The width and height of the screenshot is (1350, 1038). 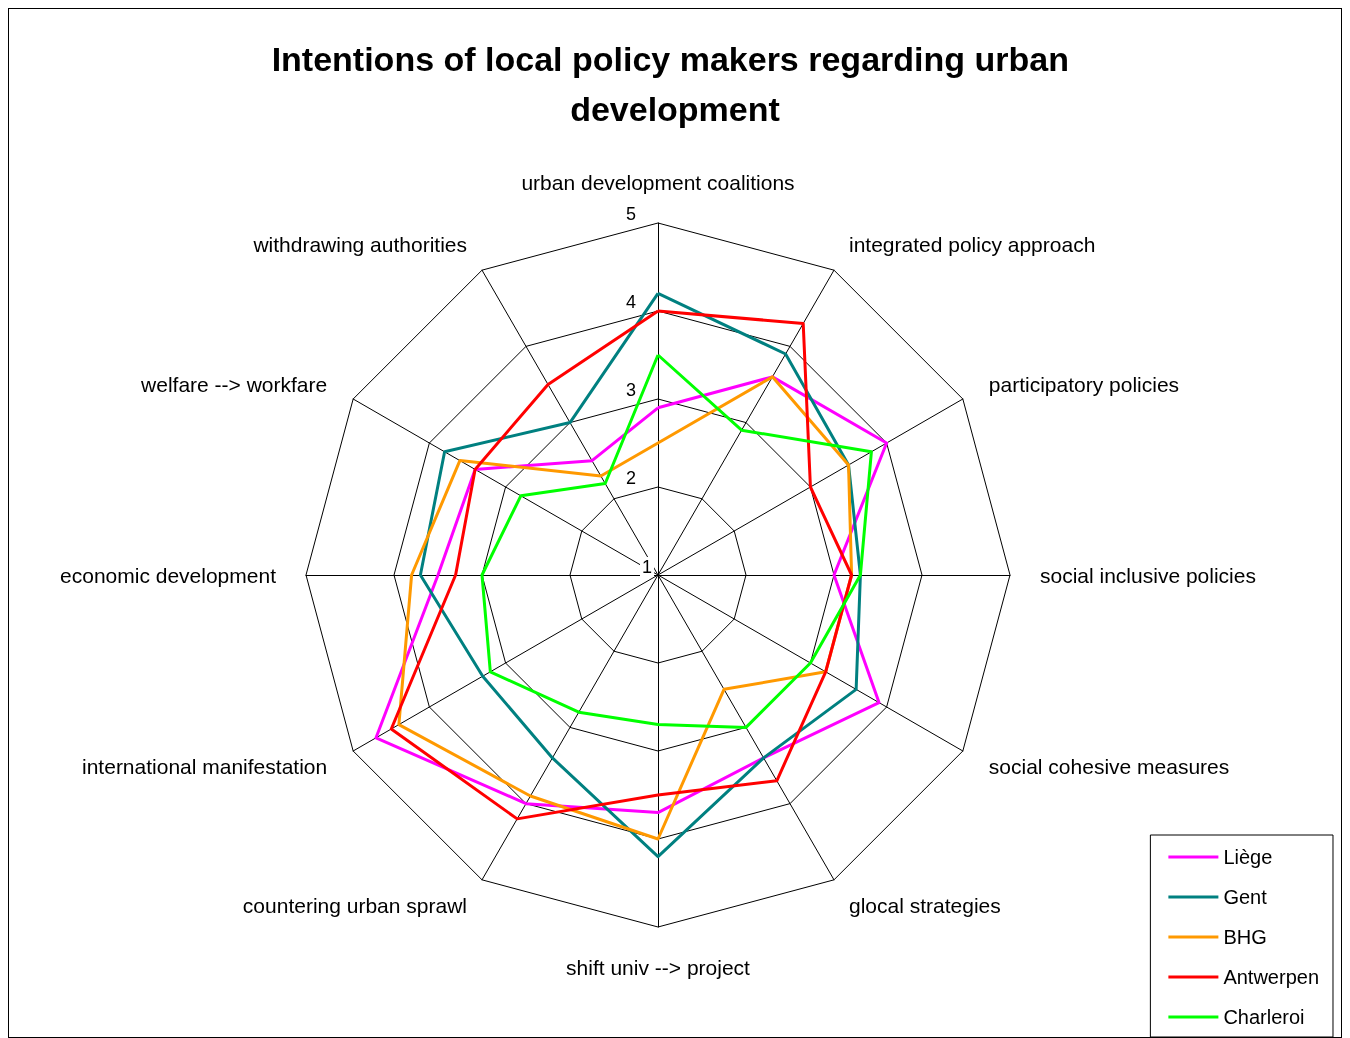 What do you see at coordinates (234, 384) in the screenshot?
I see `spoke-label: welfare --> workfare` at bounding box center [234, 384].